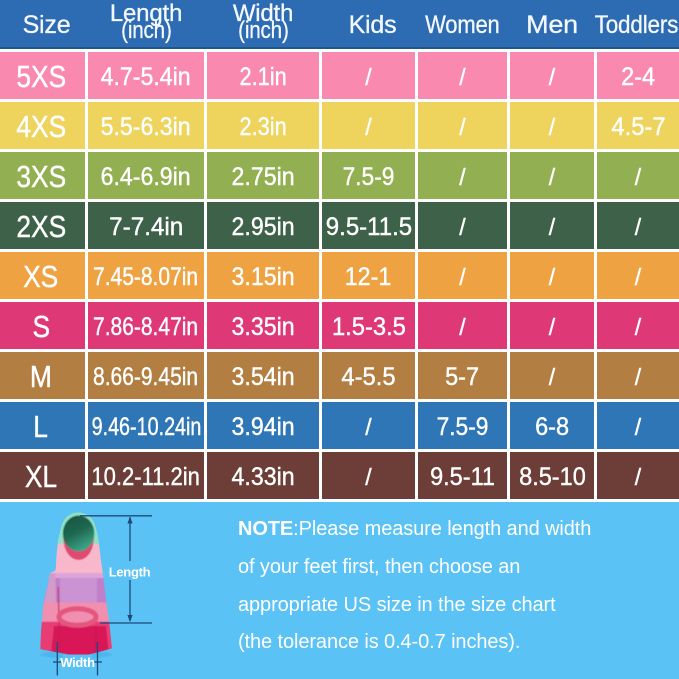 The image size is (679, 679). What do you see at coordinates (77, 662) in the screenshot?
I see `svg-text: Width` at bounding box center [77, 662].